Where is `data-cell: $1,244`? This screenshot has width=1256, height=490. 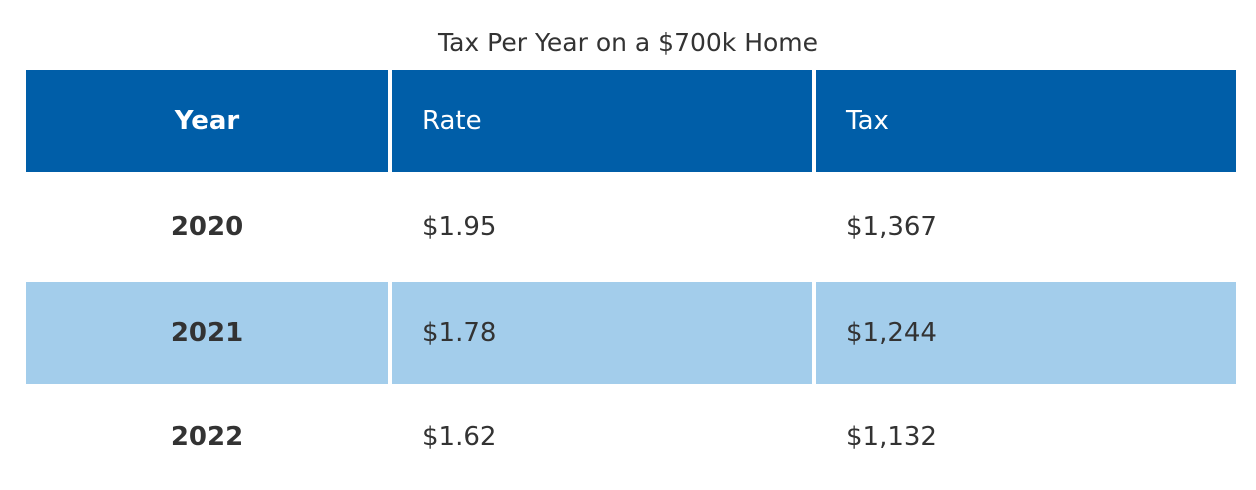
data-cell: $1,244 is located at coordinates (1026, 333).